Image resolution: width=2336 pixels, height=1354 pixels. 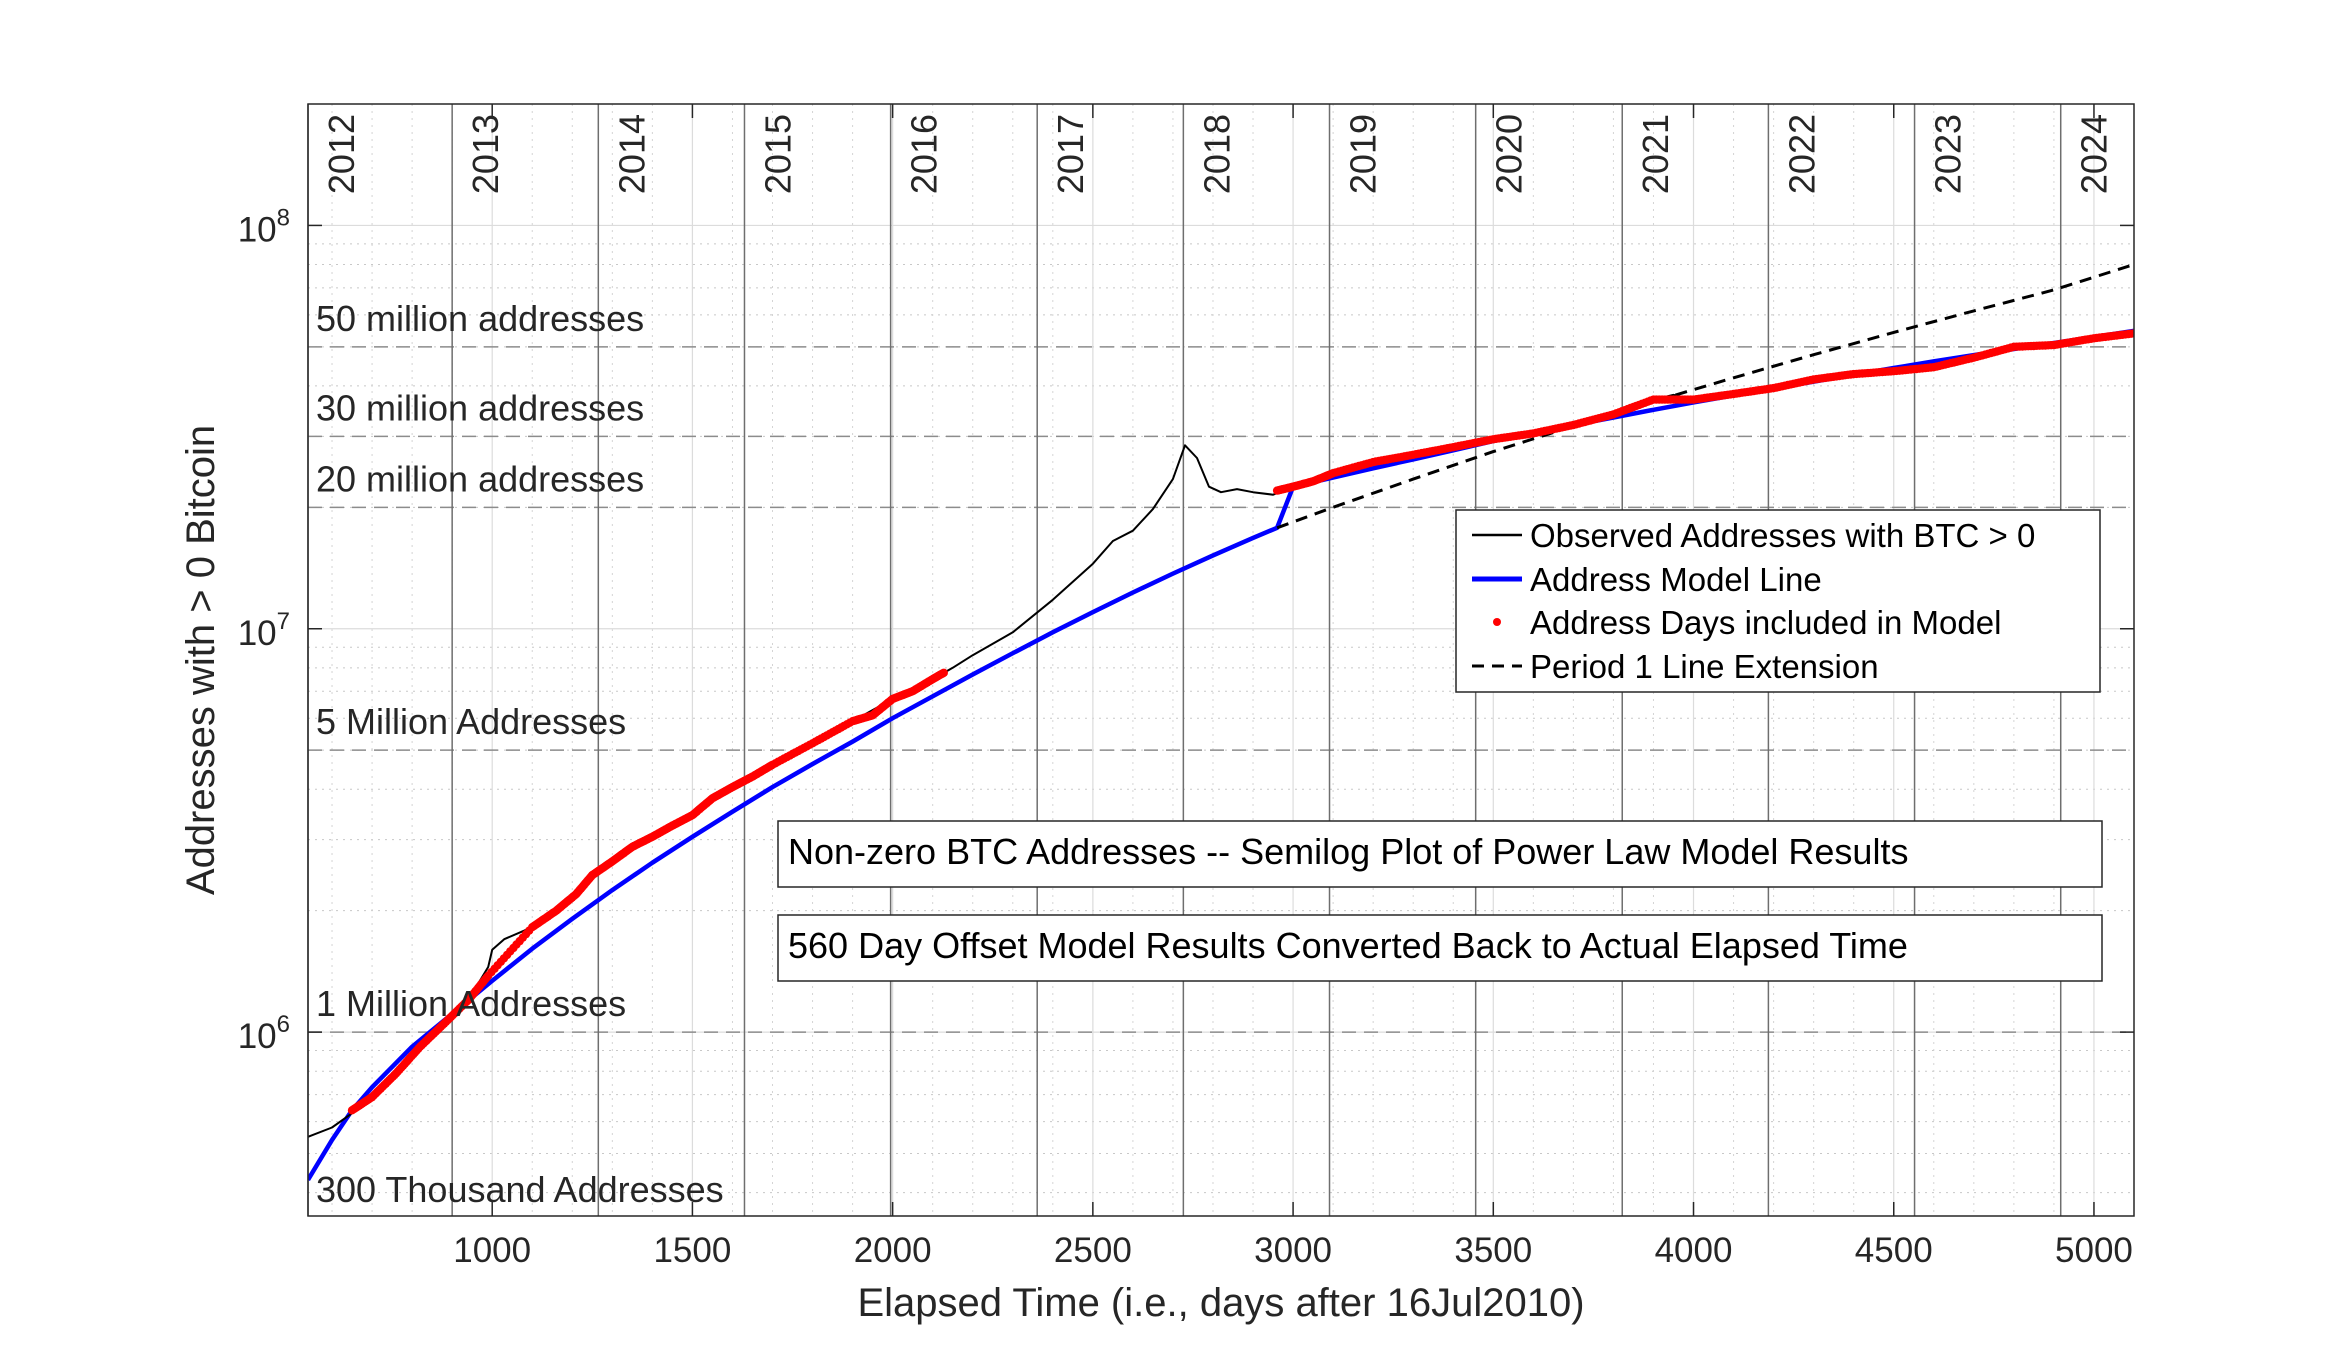 What do you see at coordinates (1782, 535) in the screenshot?
I see `legend-label-observed: Observed Addresses with BTC > 0` at bounding box center [1782, 535].